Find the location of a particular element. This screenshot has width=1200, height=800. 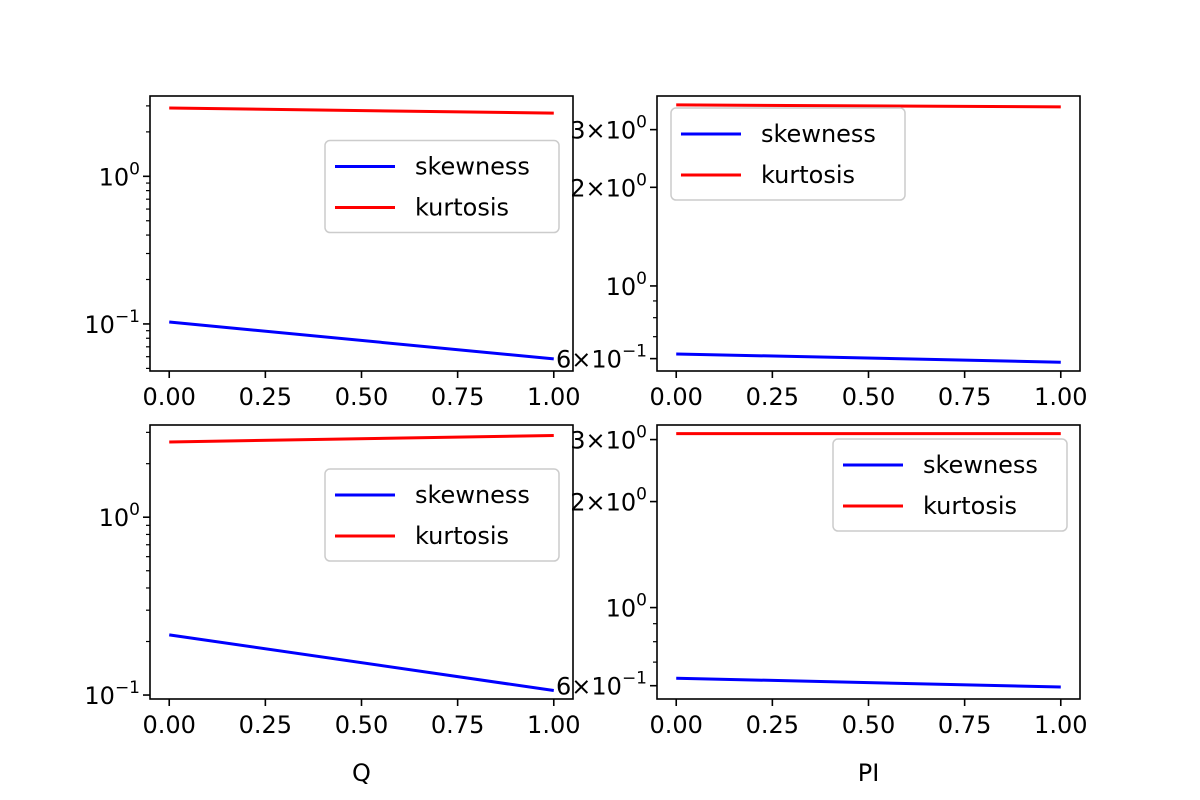

x-axis-label: Q is located at coordinates (361, 773).